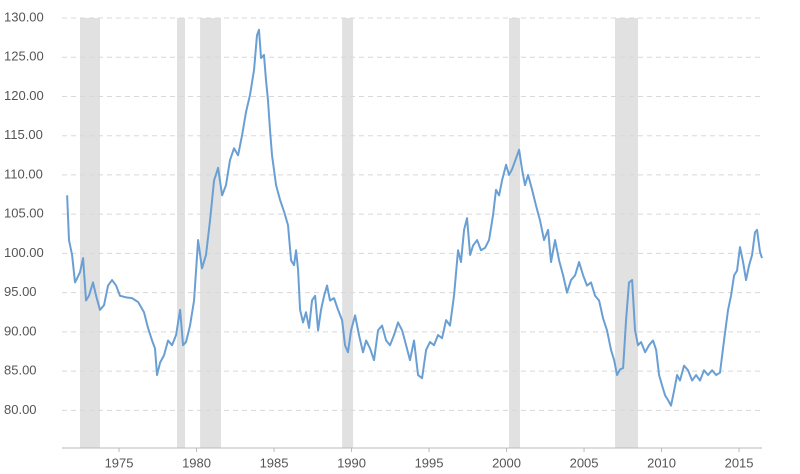 This screenshot has height=474, width=800. What do you see at coordinates (274, 462) in the screenshot?
I see `x-tick-label: 1985` at bounding box center [274, 462].